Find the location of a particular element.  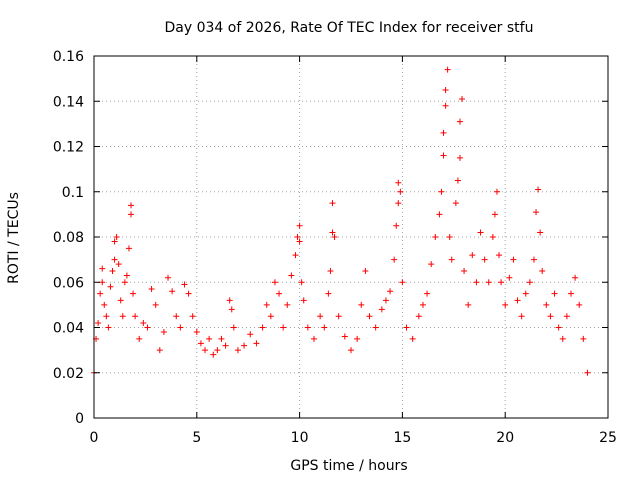

y-axis-label: ROTI / TECUs is located at coordinates (14, 238).